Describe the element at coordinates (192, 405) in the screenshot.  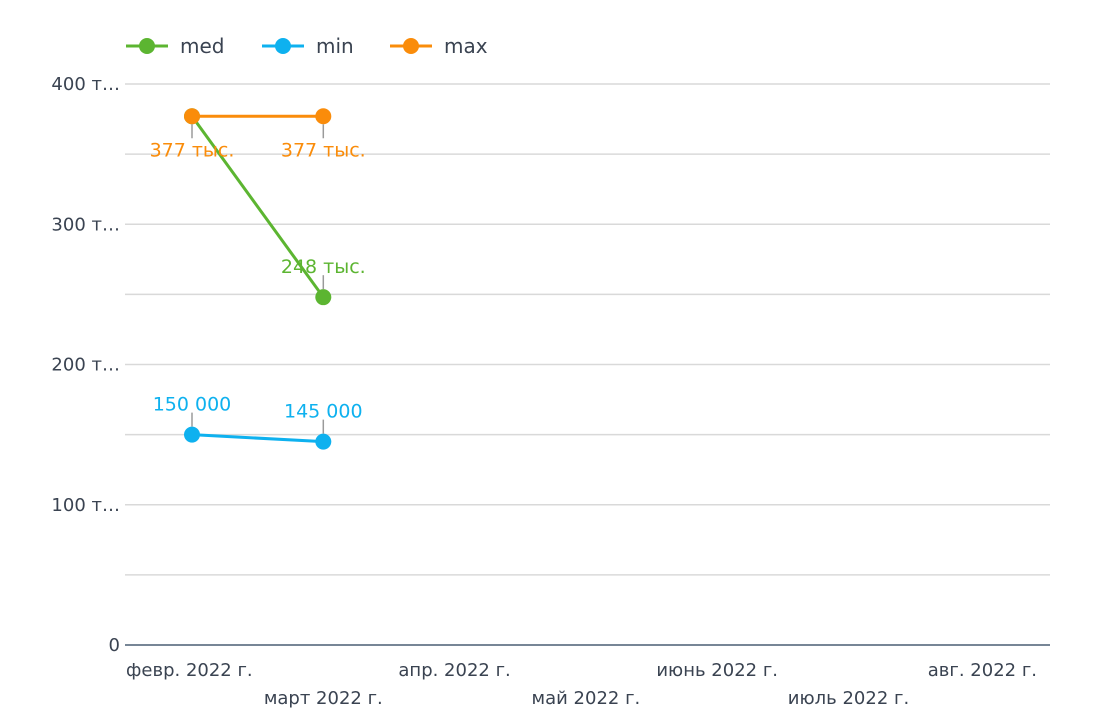
I see `data-label-min: 150 000` at that location.